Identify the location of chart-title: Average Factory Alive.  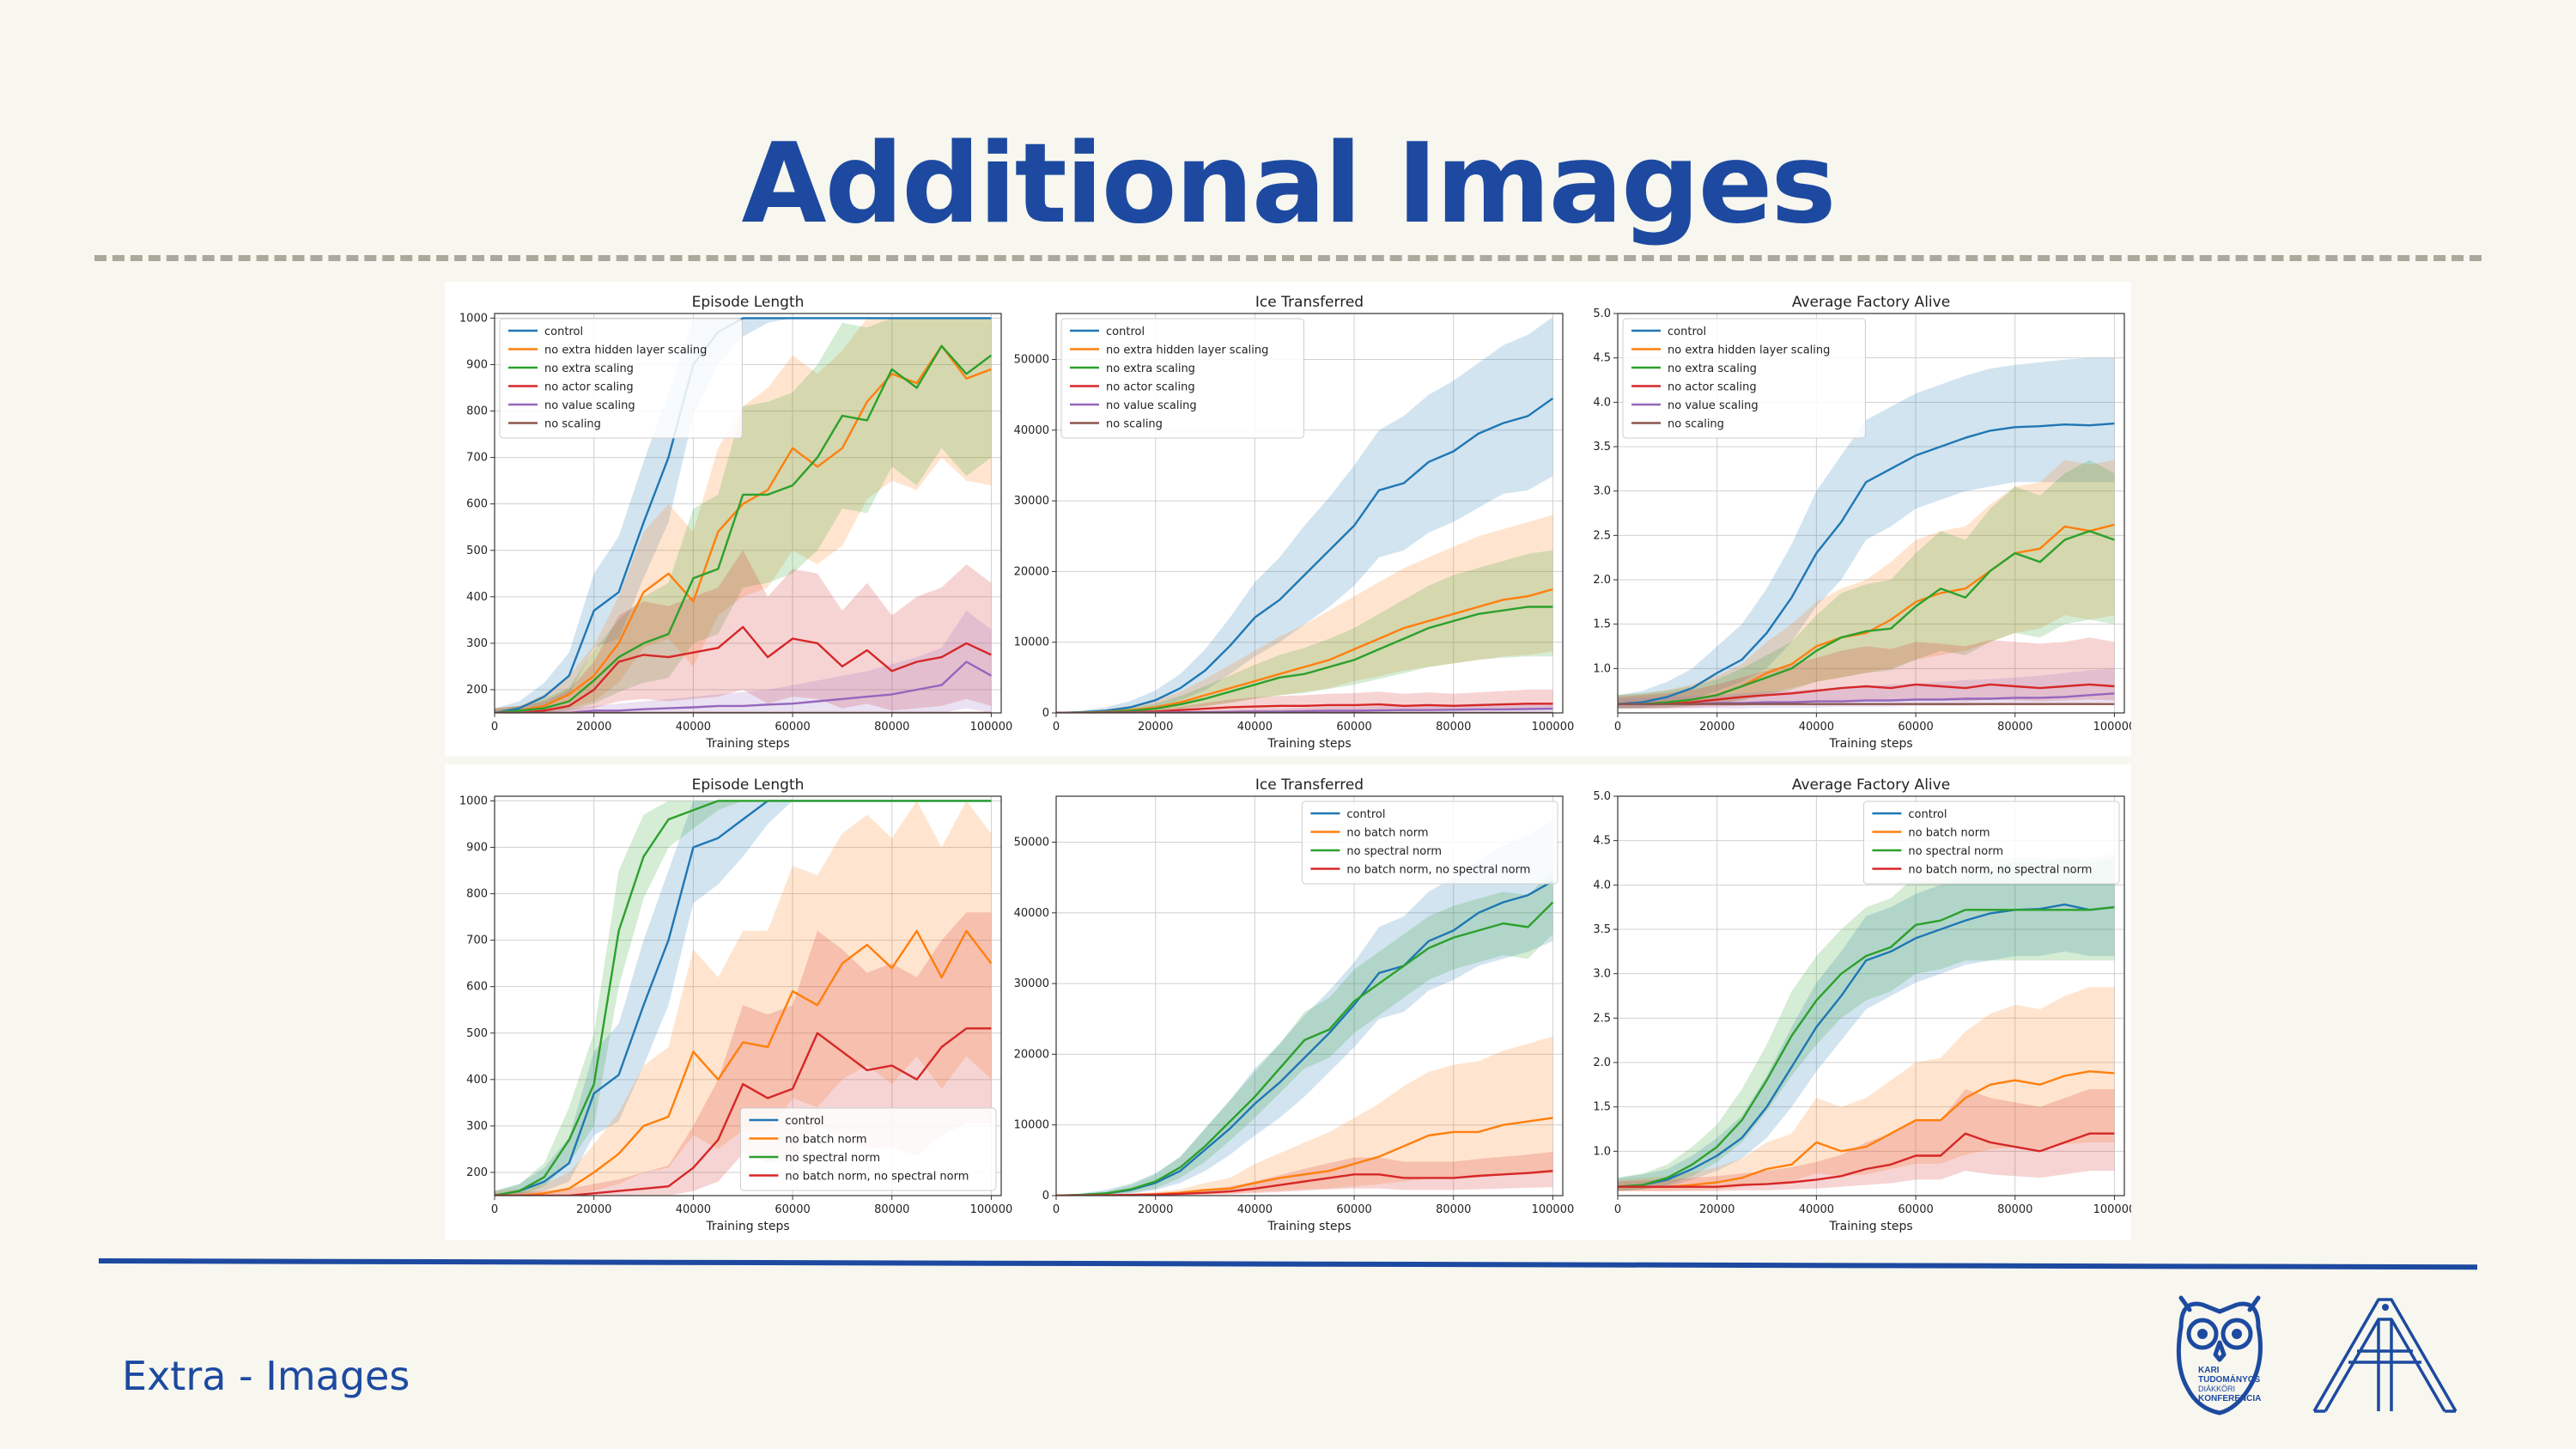
(1871, 302).